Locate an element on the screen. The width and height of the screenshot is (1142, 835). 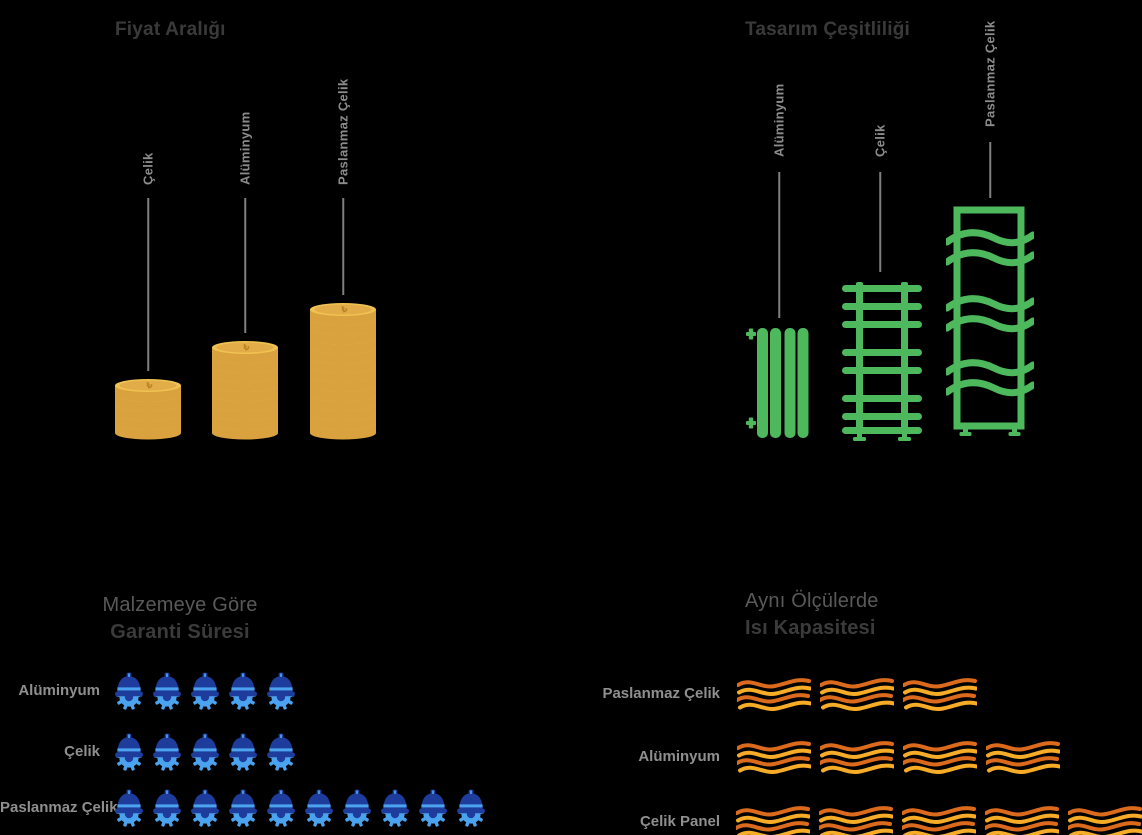
design-label-paslanmaz: Paslanmaz Çelik is located at coordinates (990, 73).